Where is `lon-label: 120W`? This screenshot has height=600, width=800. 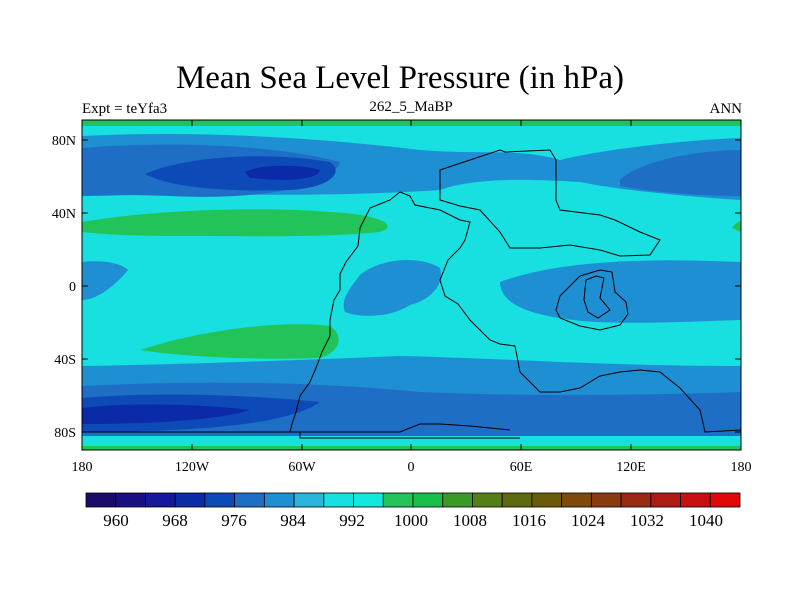
lon-label: 120W is located at coordinates (192, 467).